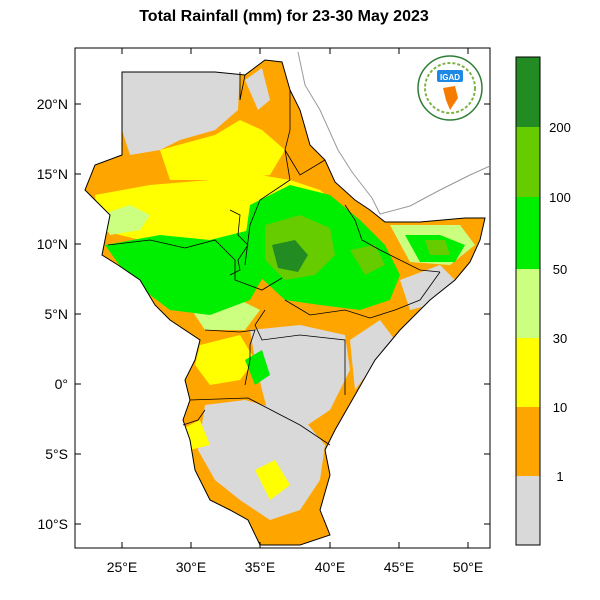 Image resolution: width=600 pixels, height=600 pixels. I want to click on border-sudan-ethiopia, so click(267, 207).